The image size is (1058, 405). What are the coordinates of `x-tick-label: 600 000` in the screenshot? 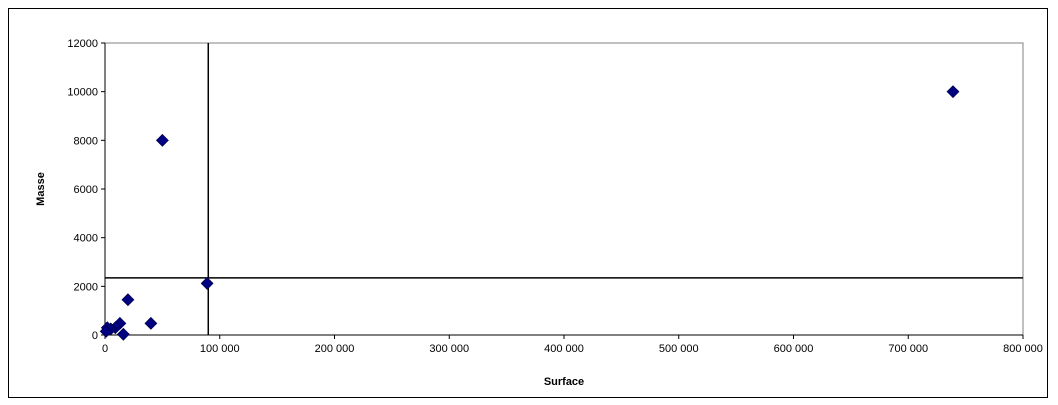 It's located at (794, 349).